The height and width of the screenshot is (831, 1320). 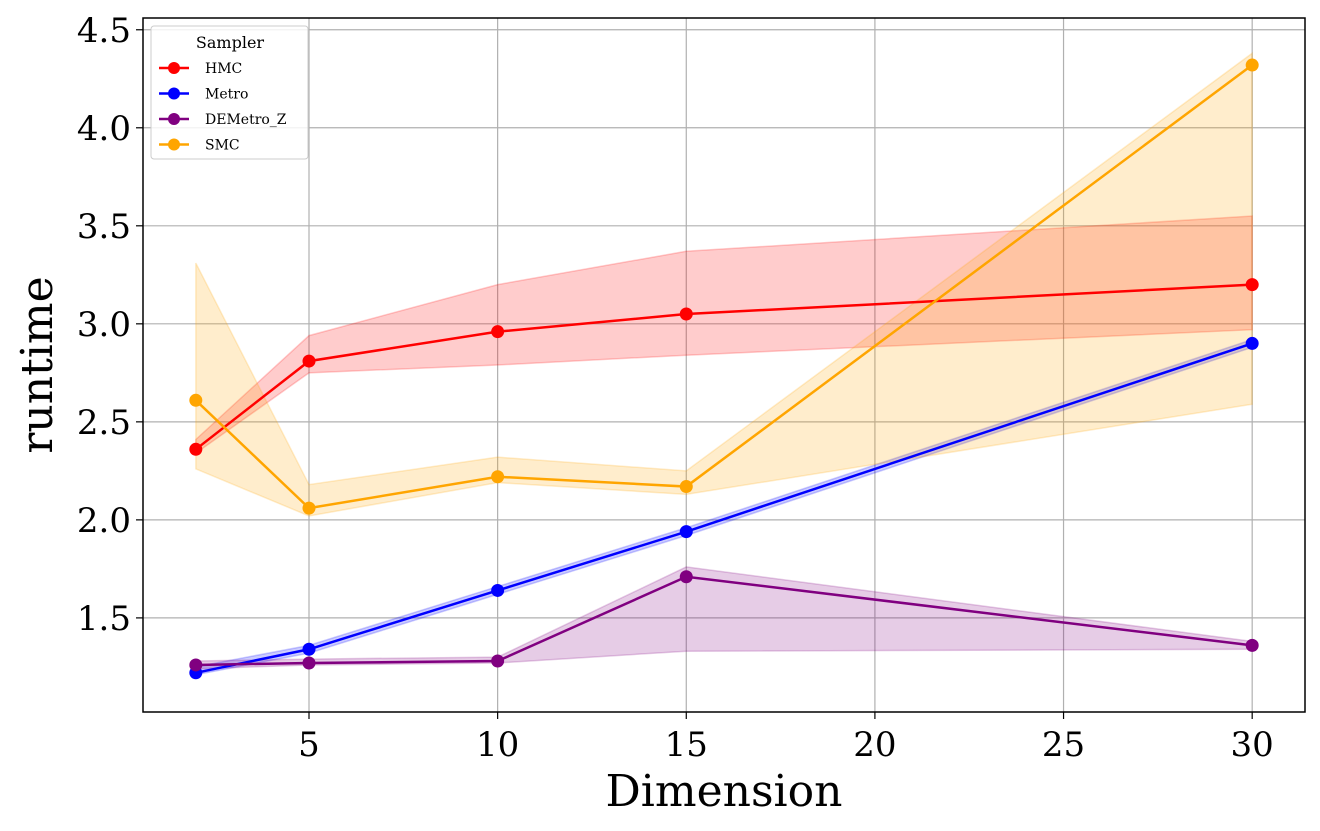 I want to click on y-tick-label: 3.0, so click(x=104, y=325).